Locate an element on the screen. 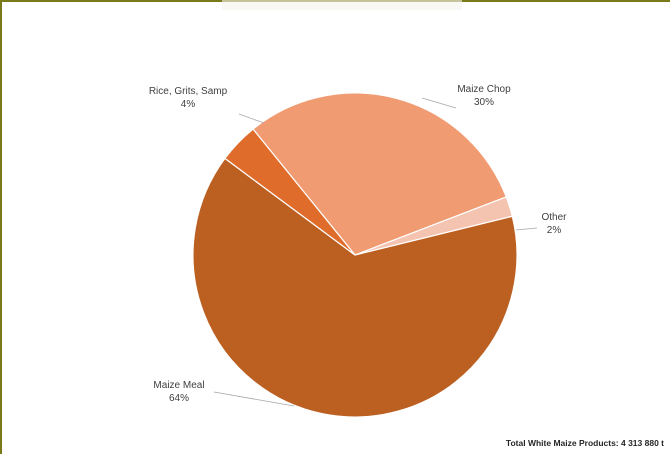  slice-value-label: 4% is located at coordinates (188, 104).